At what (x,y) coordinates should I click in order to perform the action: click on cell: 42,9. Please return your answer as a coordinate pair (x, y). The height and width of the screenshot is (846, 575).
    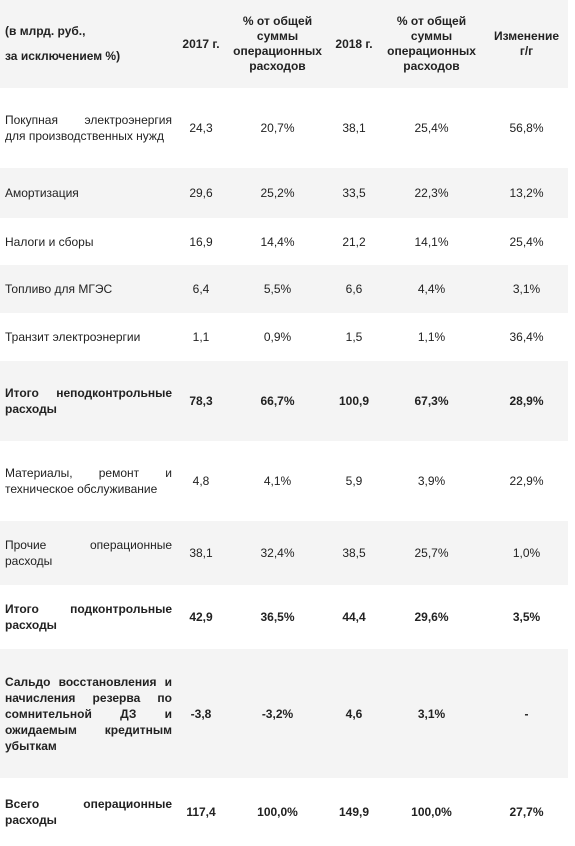
    Looking at the image, I should click on (201, 617).